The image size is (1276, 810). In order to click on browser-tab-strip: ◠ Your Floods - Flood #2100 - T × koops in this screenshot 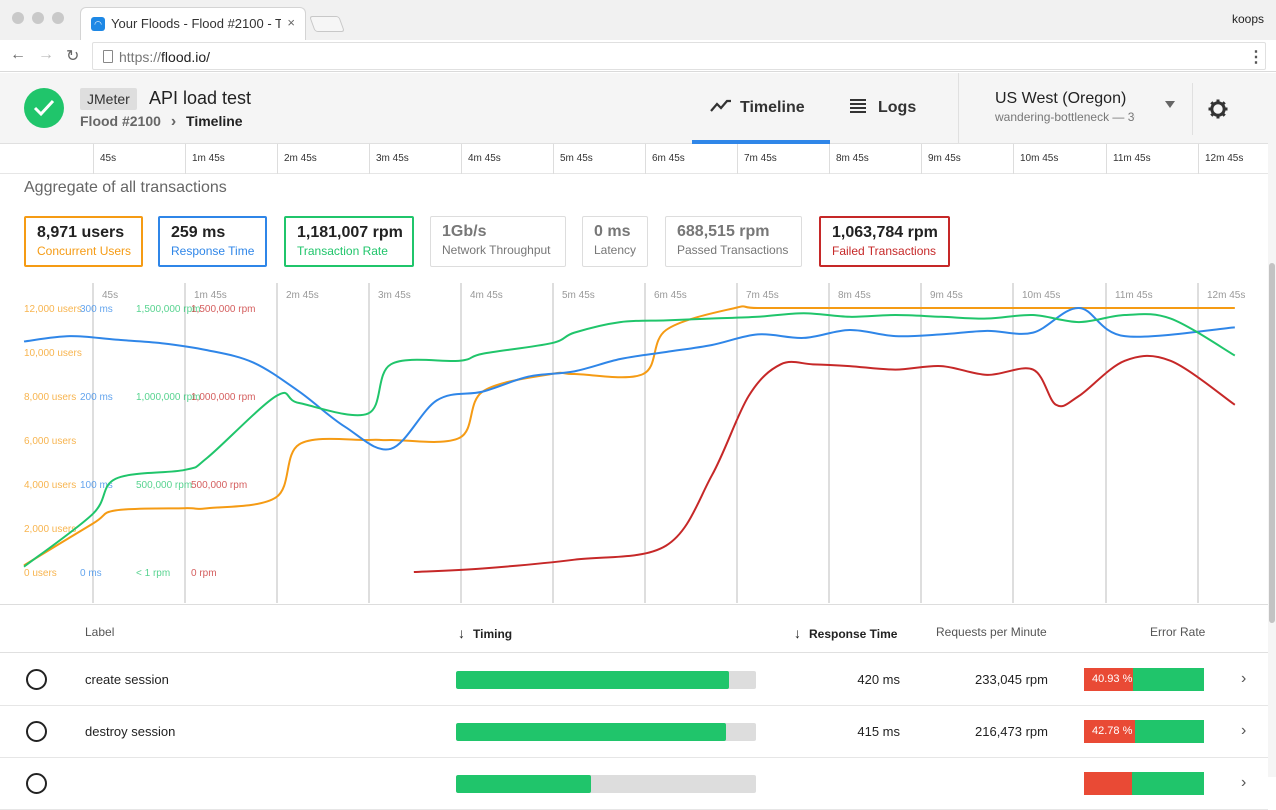, I will do `click(638, 20)`.